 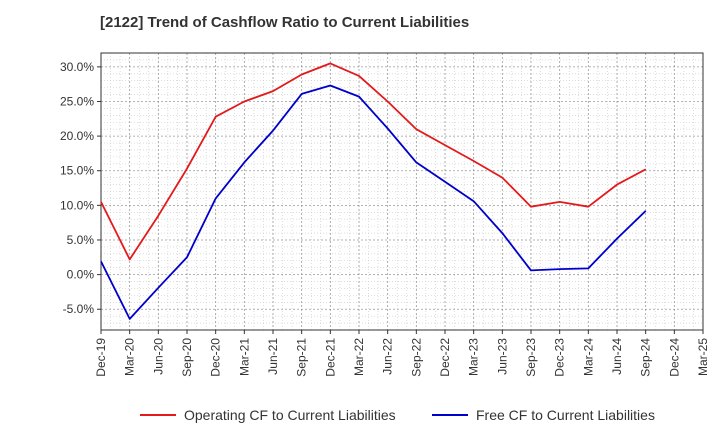 I want to click on x-tick-label: Mar-25, so click(x=703, y=357).